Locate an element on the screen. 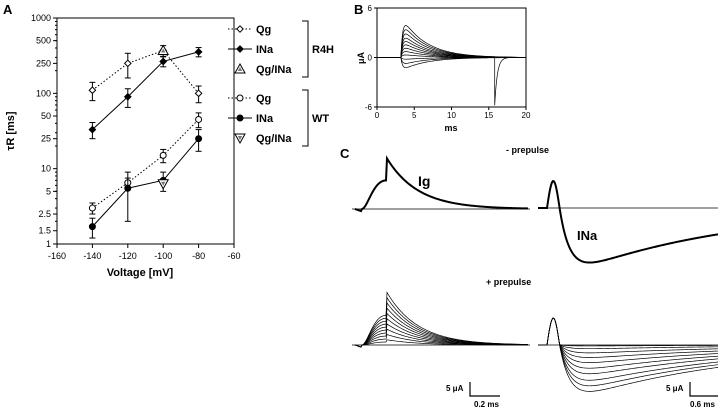  panel-c-plus-prepulse-label: + prepulse is located at coordinates (508, 282).